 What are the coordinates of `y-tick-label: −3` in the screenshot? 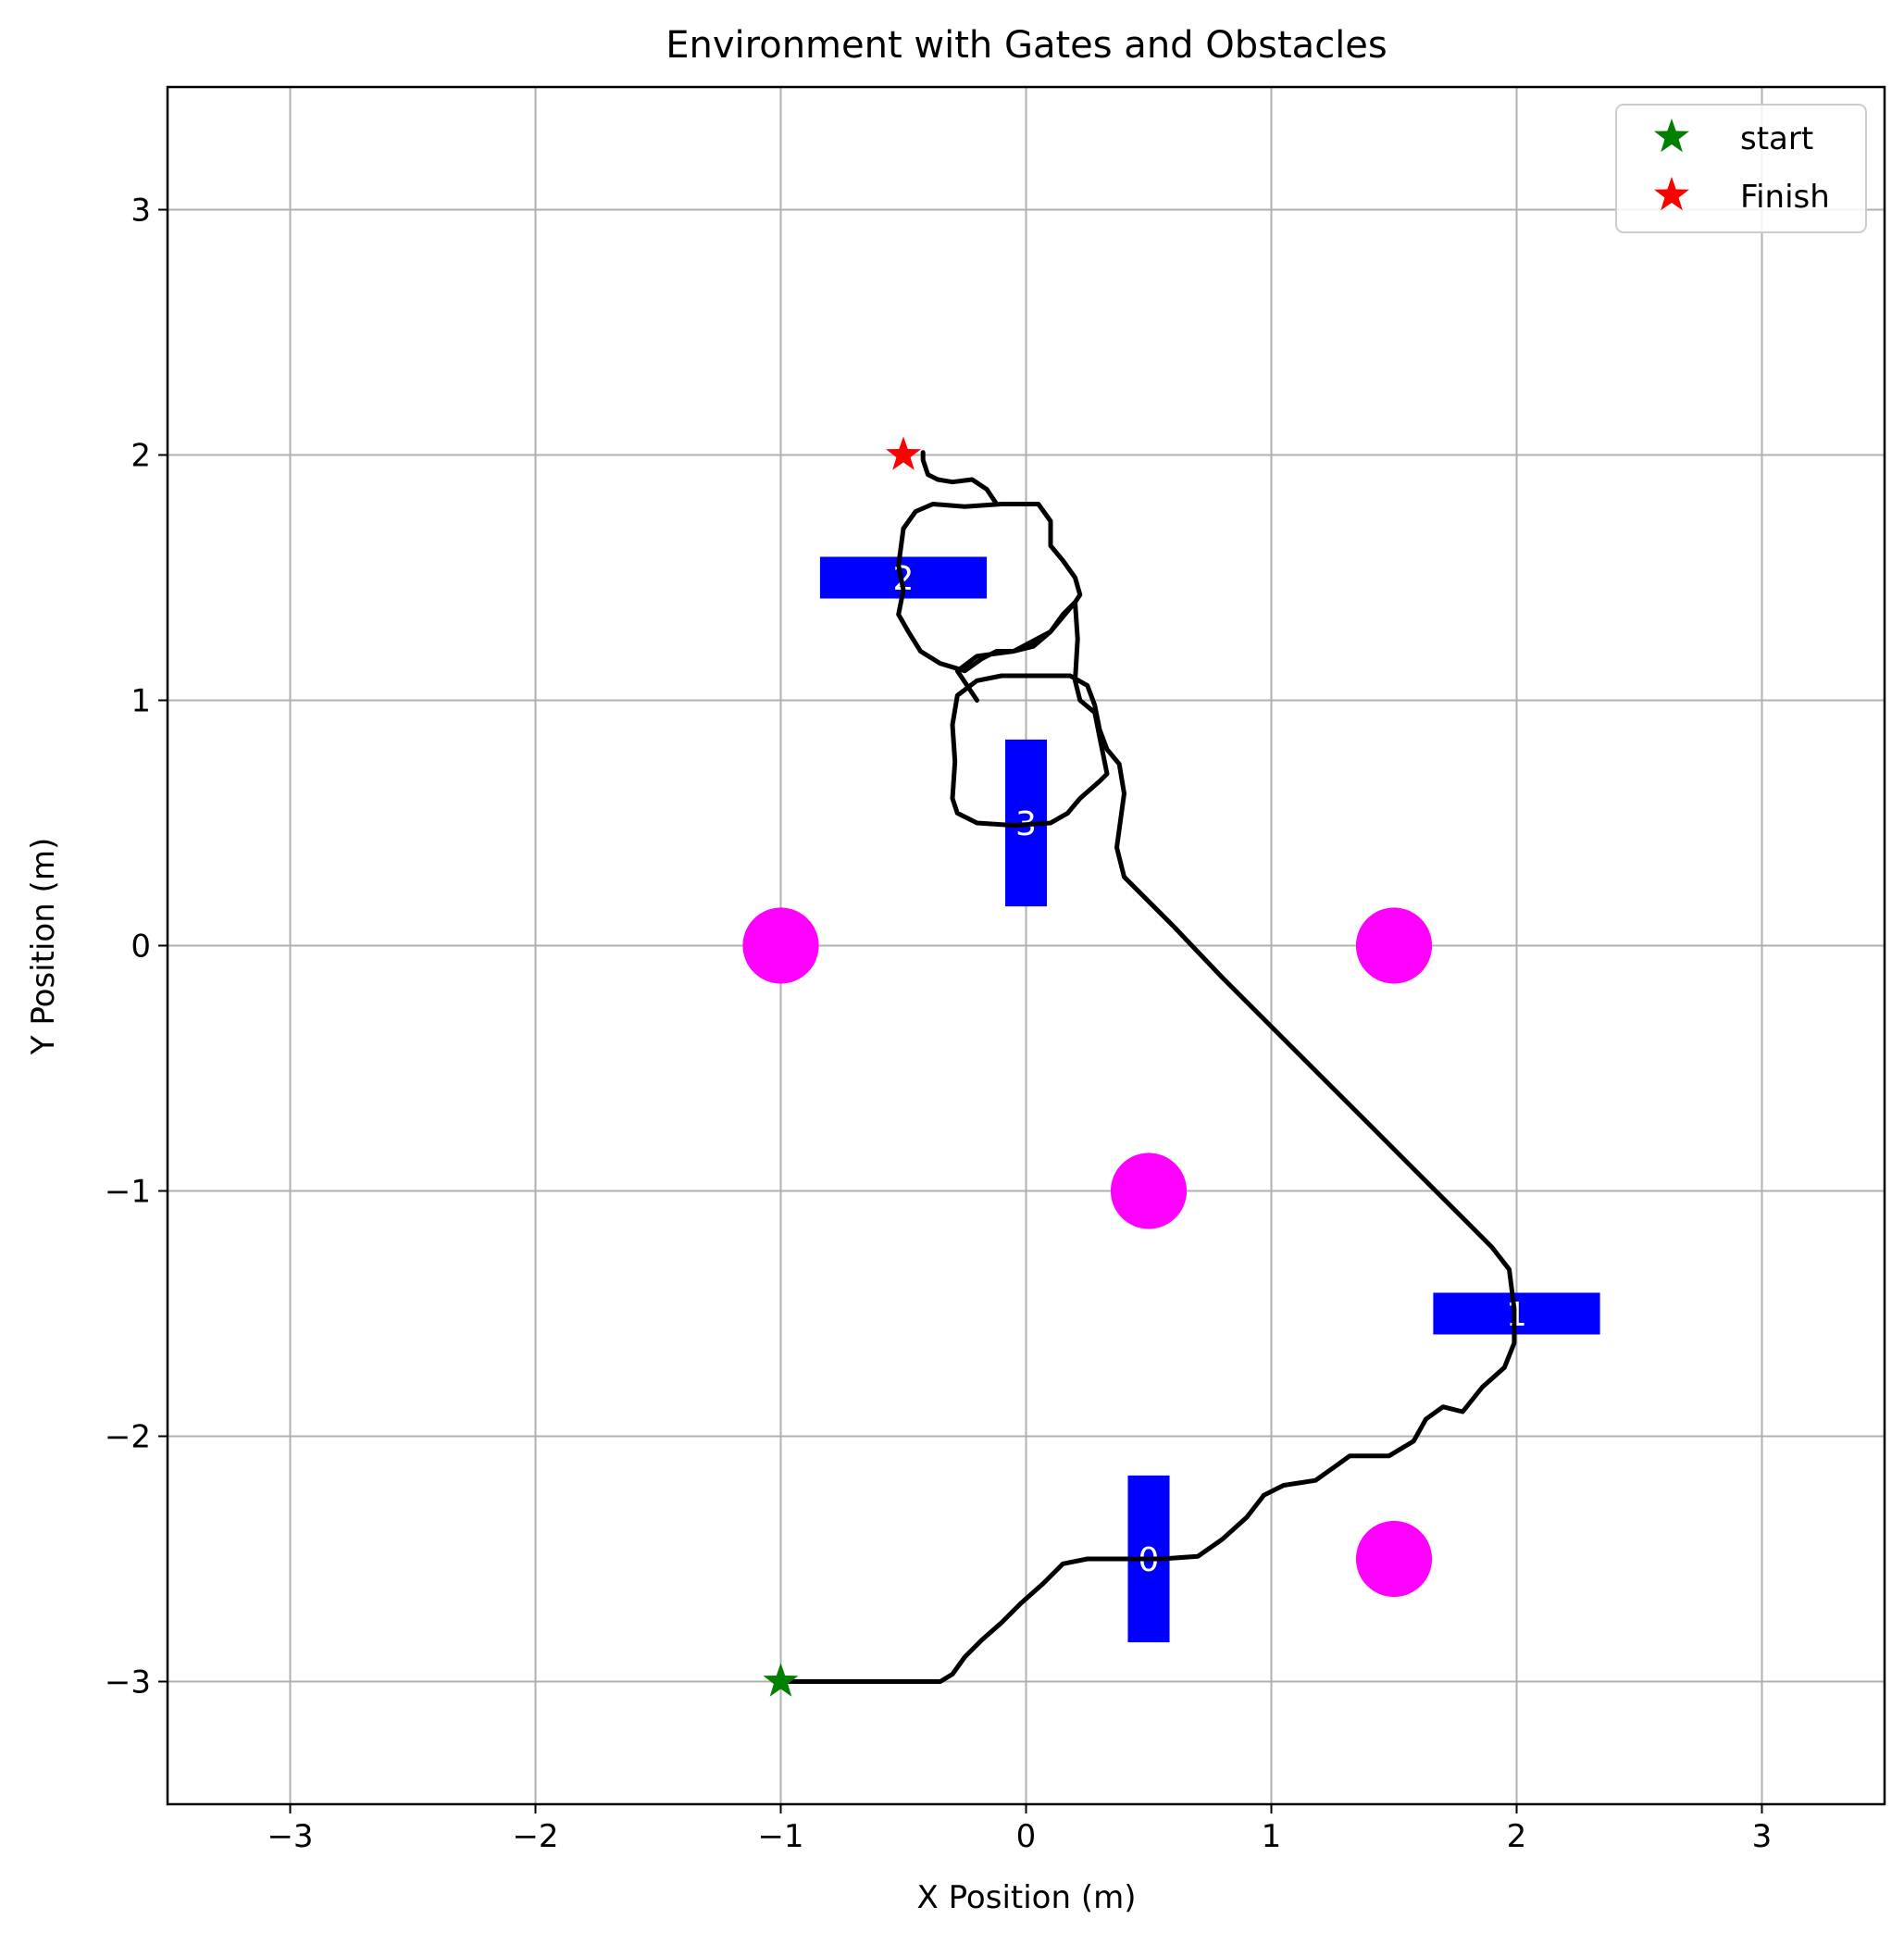 It's located at (128, 1682).